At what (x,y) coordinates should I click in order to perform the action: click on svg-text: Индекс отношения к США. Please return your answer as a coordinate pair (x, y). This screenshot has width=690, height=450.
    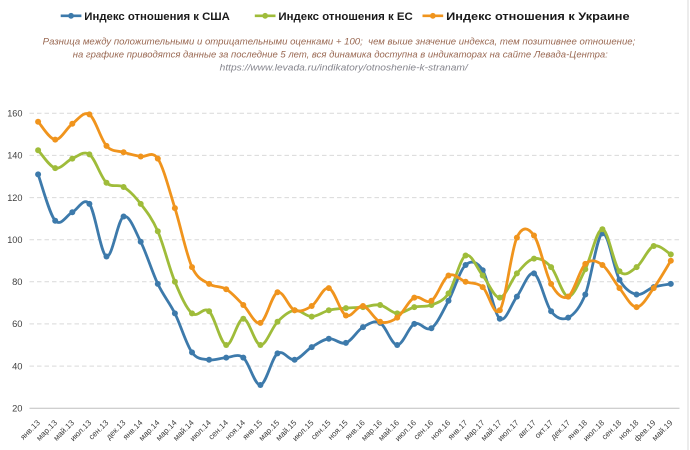
    Looking at the image, I should click on (157, 17).